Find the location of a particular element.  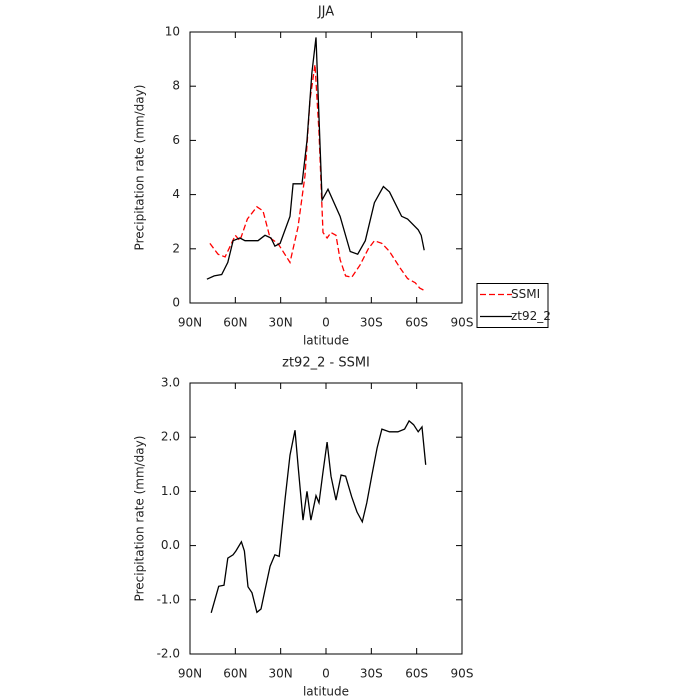

y-tick-label: 2.0 is located at coordinates (170, 437).